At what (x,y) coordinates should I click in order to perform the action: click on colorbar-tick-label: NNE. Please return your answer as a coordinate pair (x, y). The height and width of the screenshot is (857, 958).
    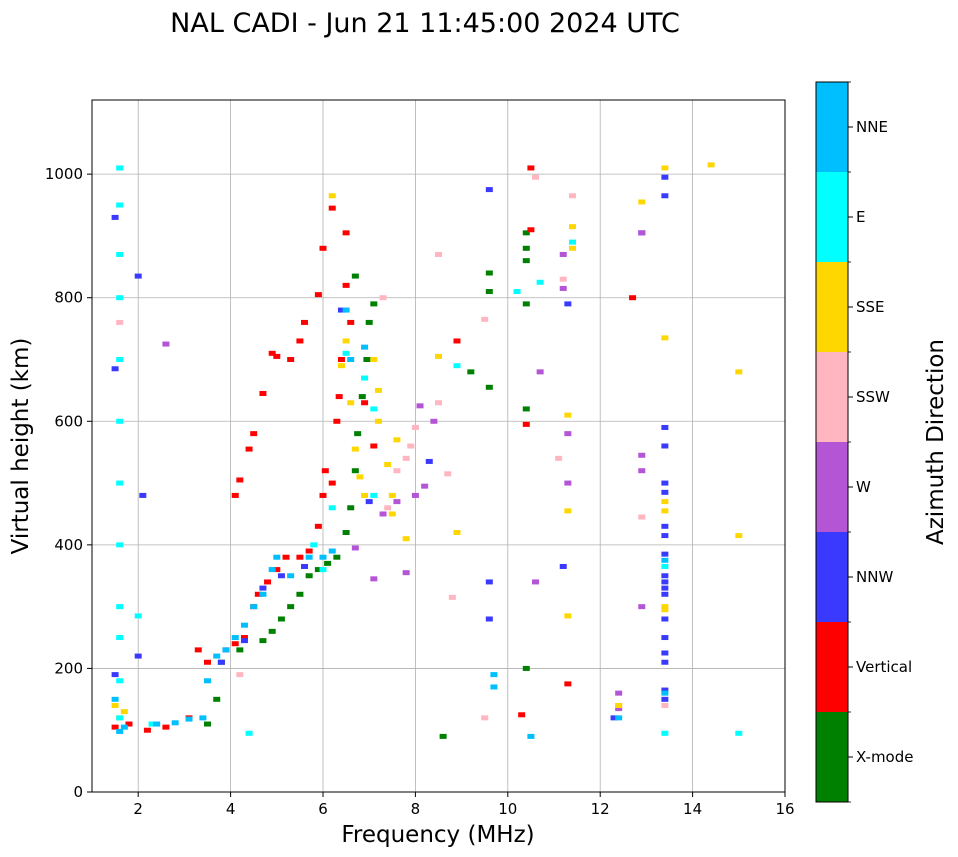
    Looking at the image, I should click on (872, 127).